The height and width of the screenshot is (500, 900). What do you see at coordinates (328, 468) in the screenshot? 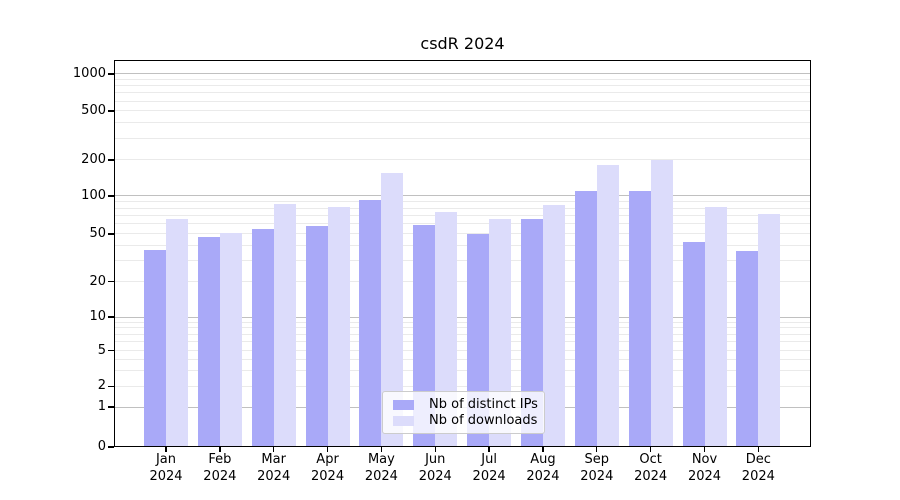
I see `x-tick-label: Apr 2024` at bounding box center [328, 468].